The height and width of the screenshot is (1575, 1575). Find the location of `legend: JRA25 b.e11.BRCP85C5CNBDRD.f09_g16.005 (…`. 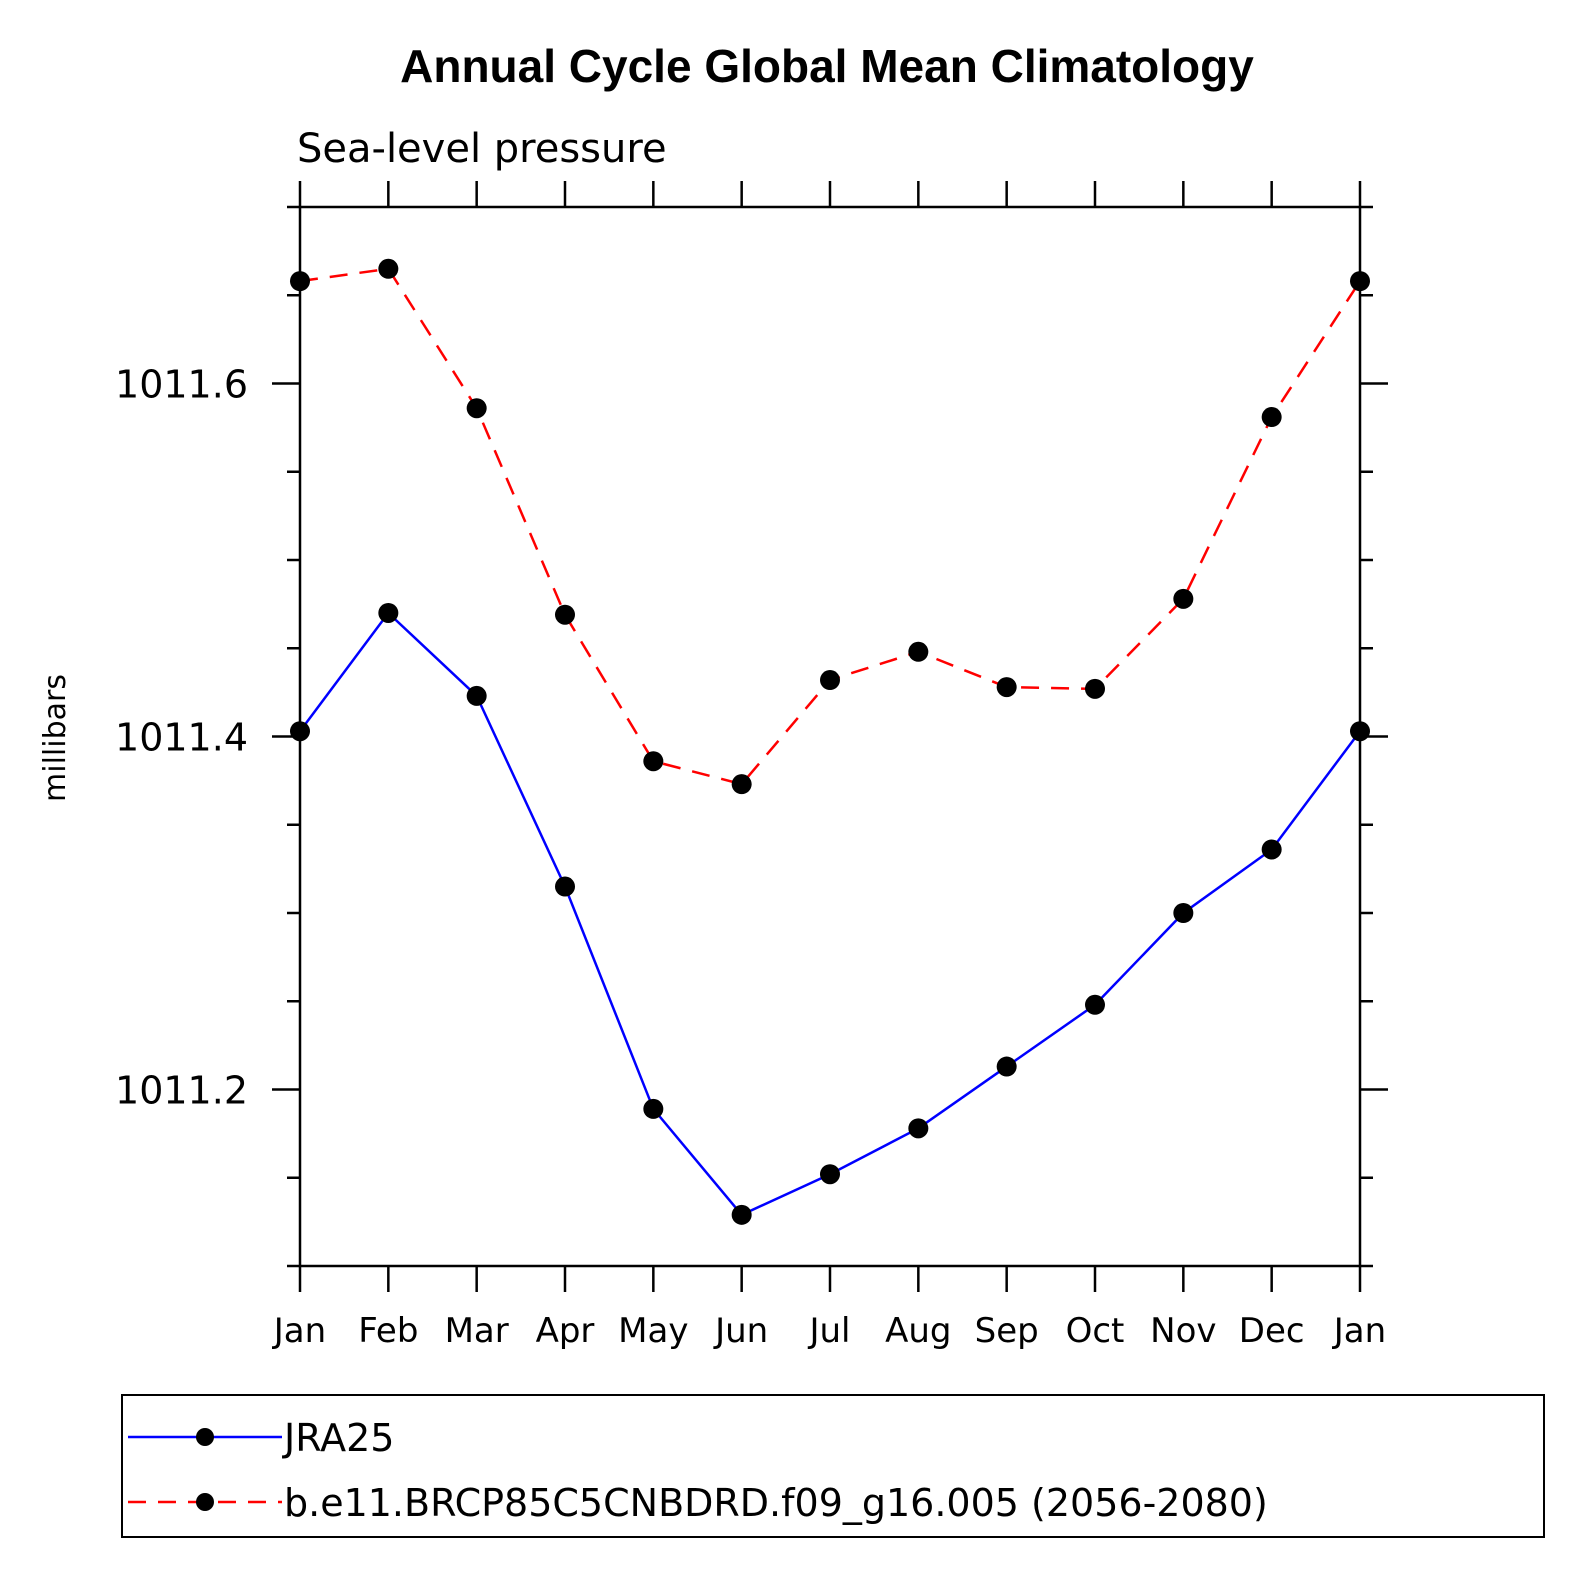

legend: JRA25 b.e11.BRCP85C5CNBDRD.f09_g16.005 (… is located at coordinates (833, 1466).